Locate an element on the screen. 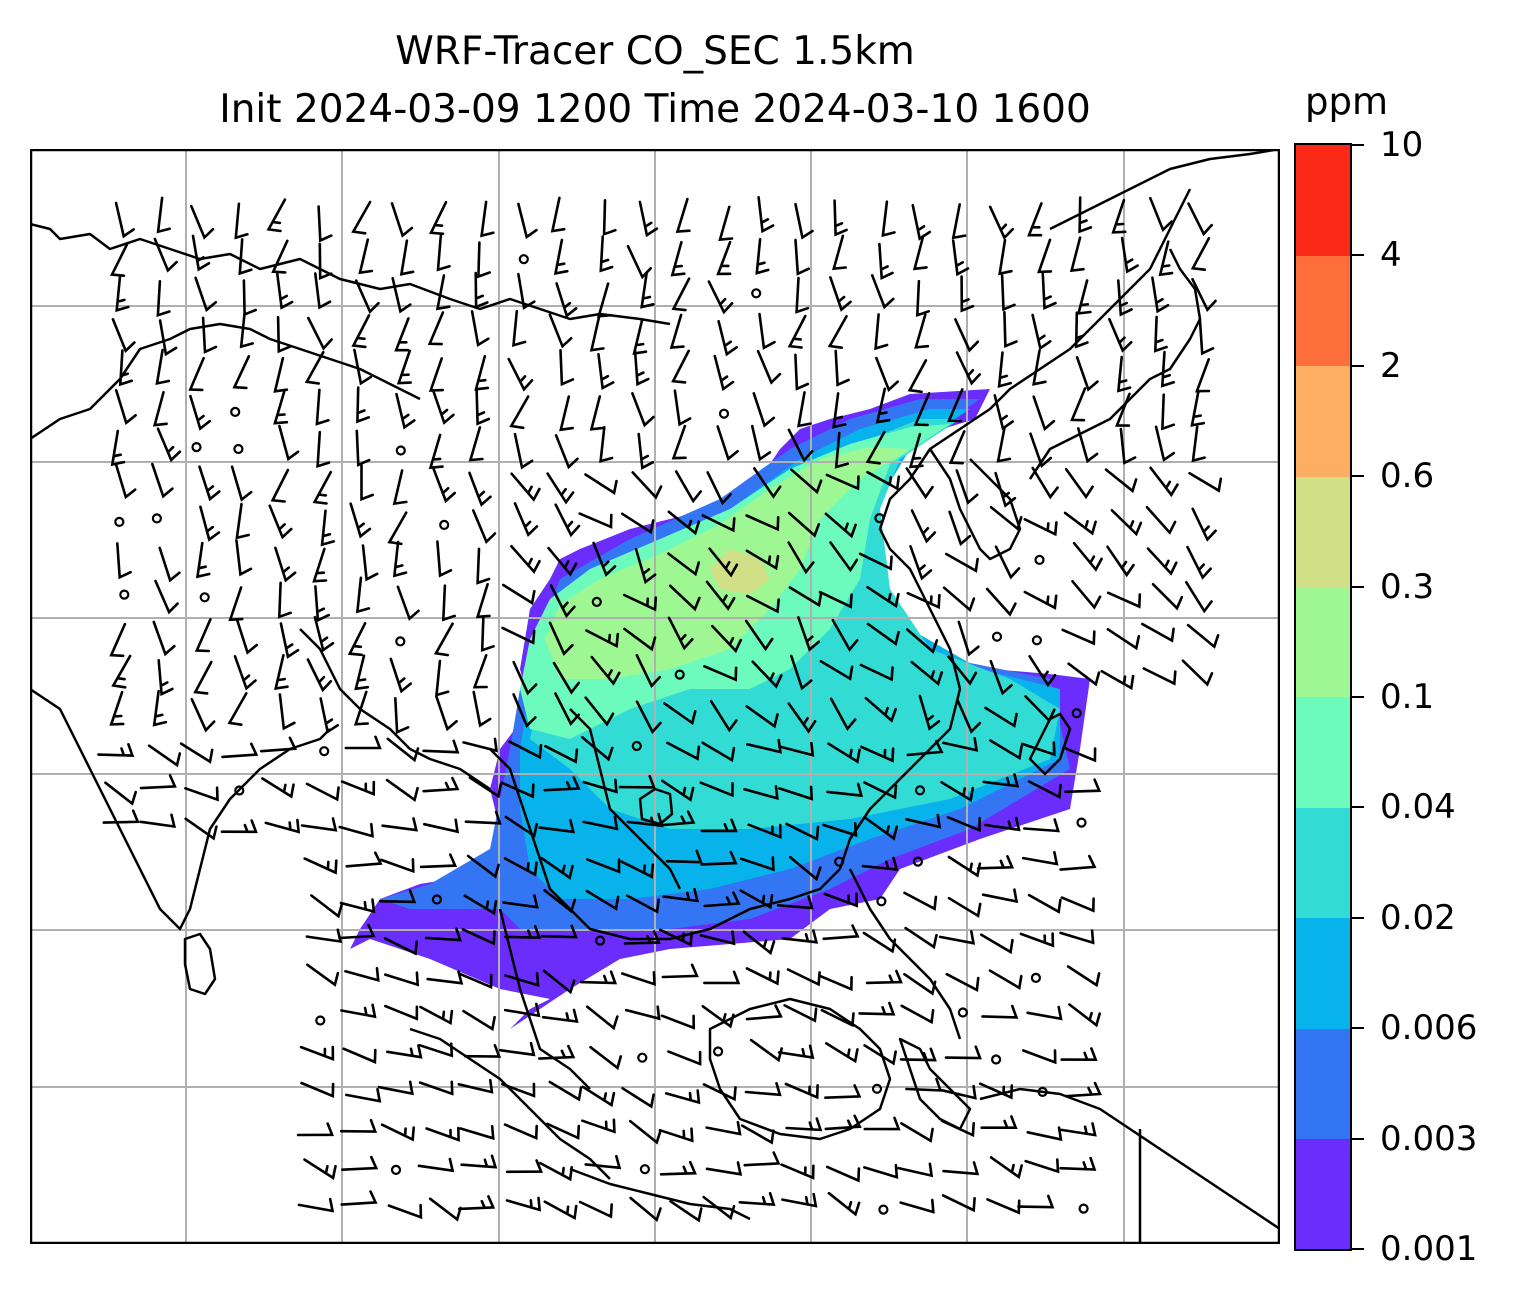 The image size is (1528, 1306). coastline-japan is located at coordinates (1115, 364).